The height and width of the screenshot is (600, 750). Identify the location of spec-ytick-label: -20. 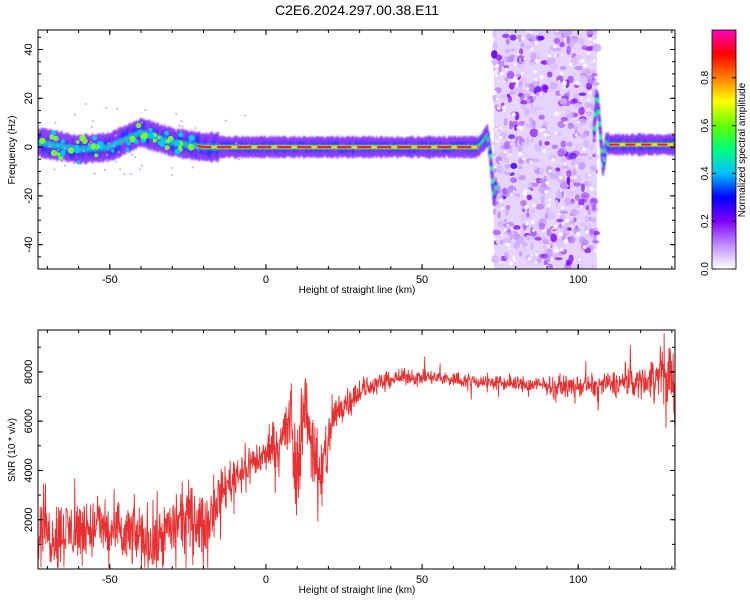
(29, 196).